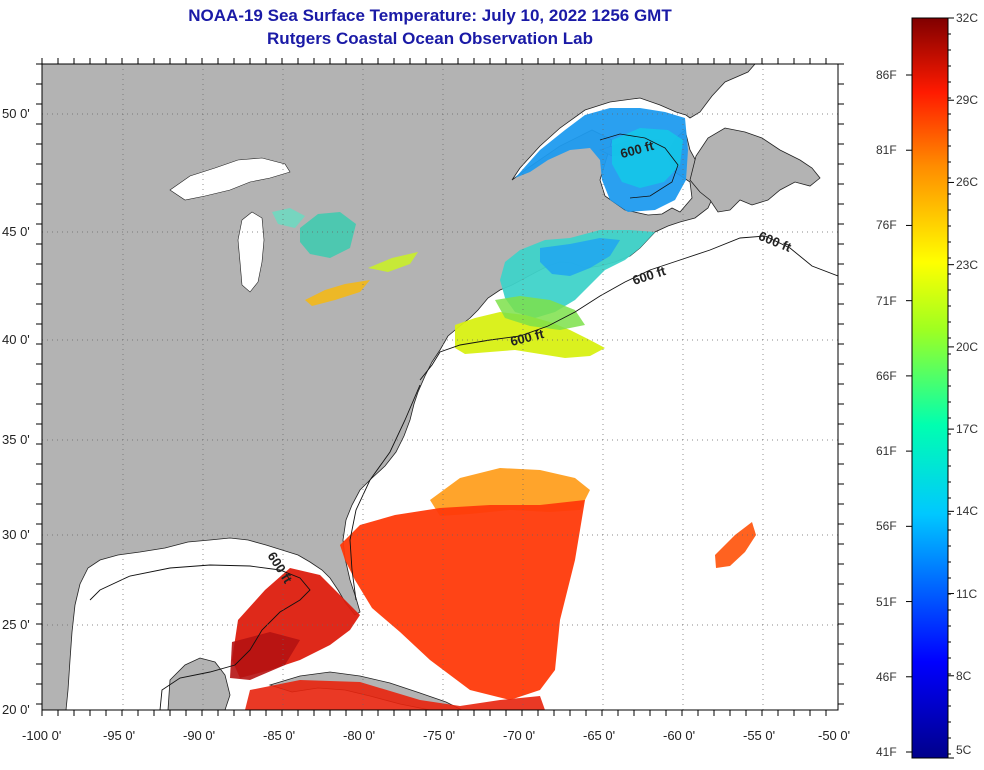  What do you see at coordinates (530, 335) in the screenshot?
I see `sst-mid-atlantic` at bounding box center [530, 335].